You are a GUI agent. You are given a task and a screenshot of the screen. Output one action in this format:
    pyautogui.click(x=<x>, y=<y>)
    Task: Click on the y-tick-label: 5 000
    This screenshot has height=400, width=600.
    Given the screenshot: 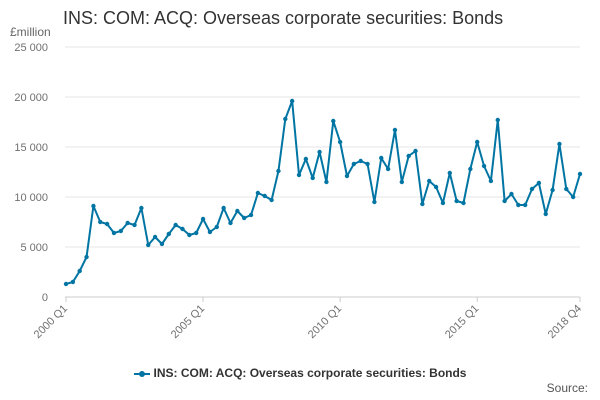 What is the action you would take?
    pyautogui.click(x=34, y=248)
    